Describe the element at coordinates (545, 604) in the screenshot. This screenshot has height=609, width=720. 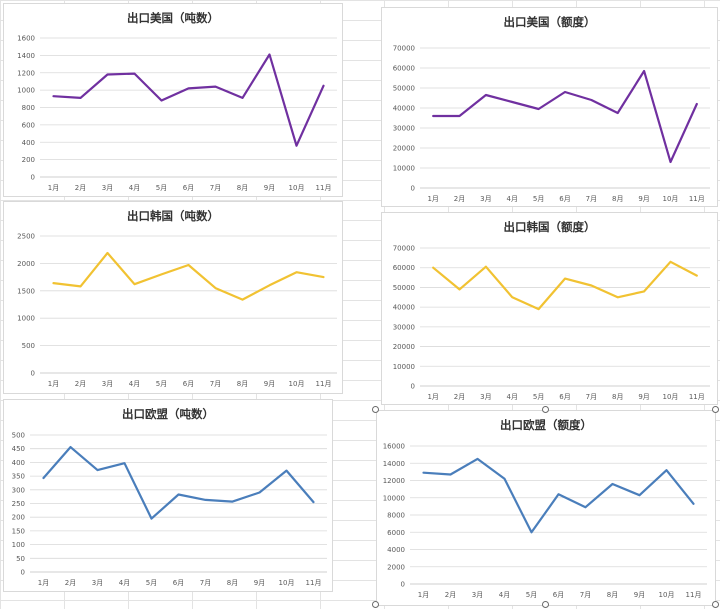
I see `resize-handle-bottom-middle` at that location.